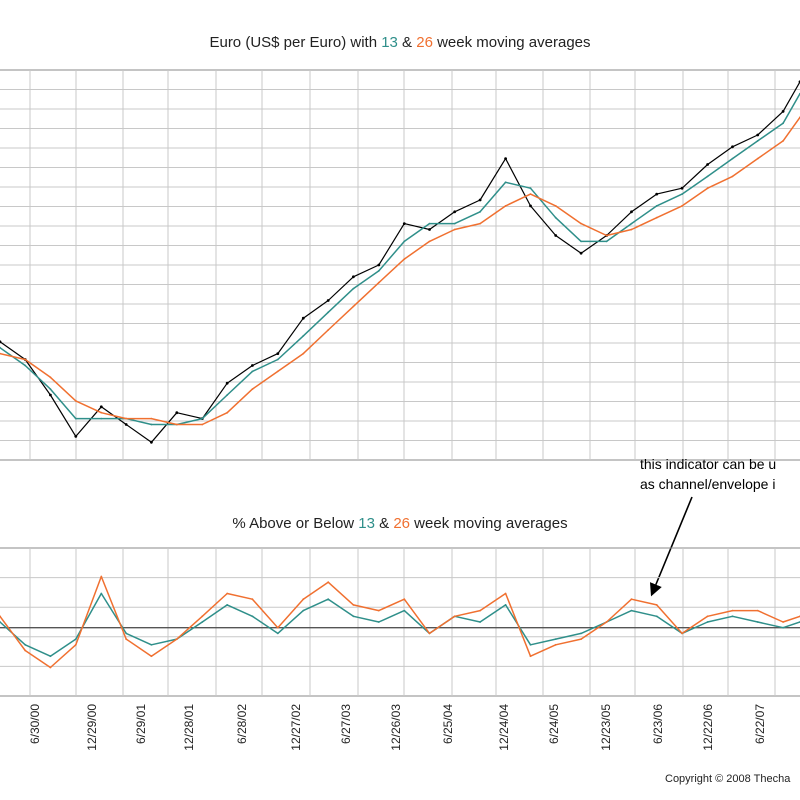  Describe the element at coordinates (296, 727) in the screenshot. I see `x-tick-label: 12/27/02` at that location.